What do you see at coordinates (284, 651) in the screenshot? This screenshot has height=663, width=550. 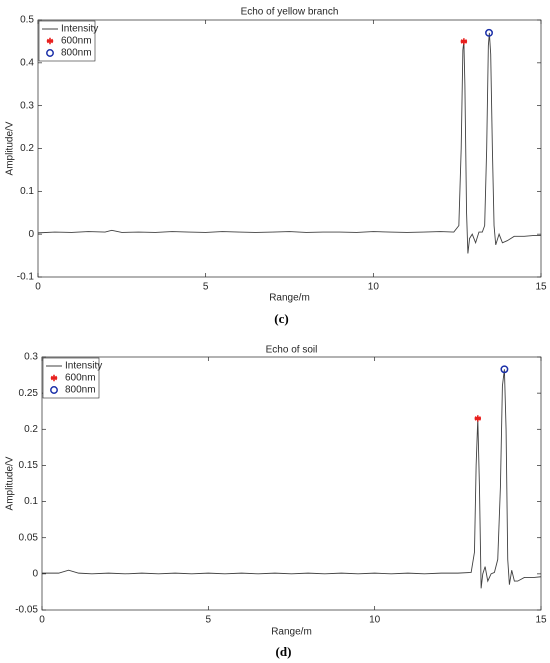 I see `caption: (d)` at bounding box center [284, 651].